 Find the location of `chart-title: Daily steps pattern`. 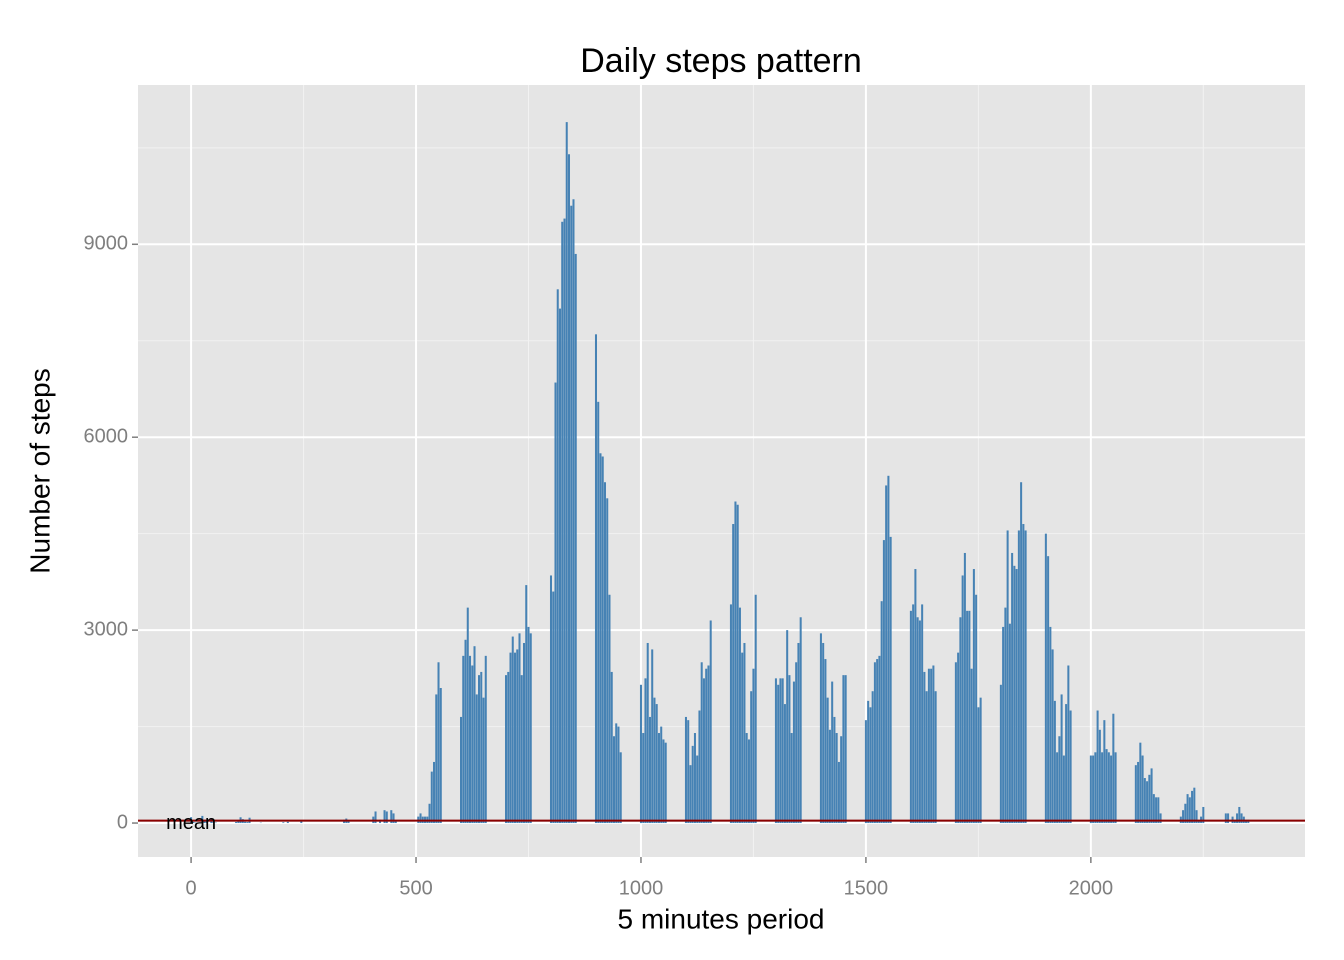

chart-title: Daily steps pattern is located at coordinates (721, 61).